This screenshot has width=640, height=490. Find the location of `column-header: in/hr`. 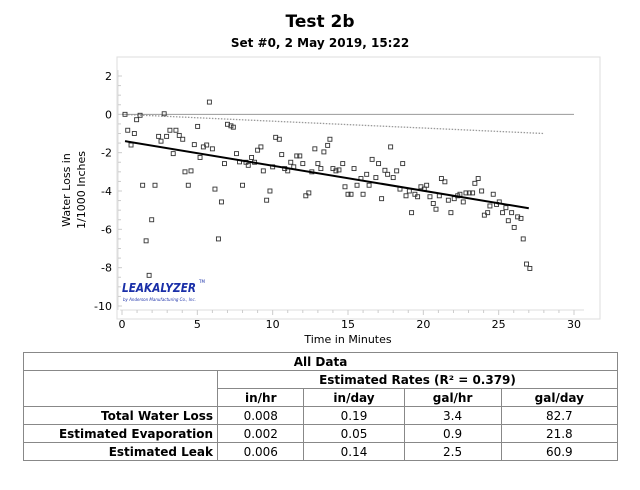

column-header: in/hr is located at coordinates (260, 397).